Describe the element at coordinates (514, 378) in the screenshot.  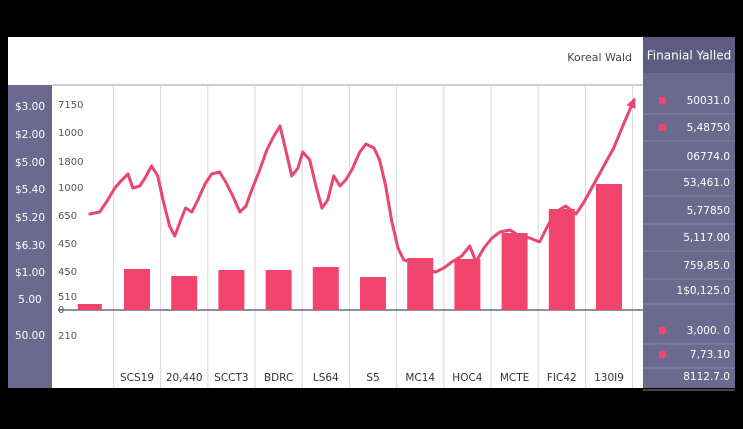
I see `x-tick-label: MCTE` at that location.